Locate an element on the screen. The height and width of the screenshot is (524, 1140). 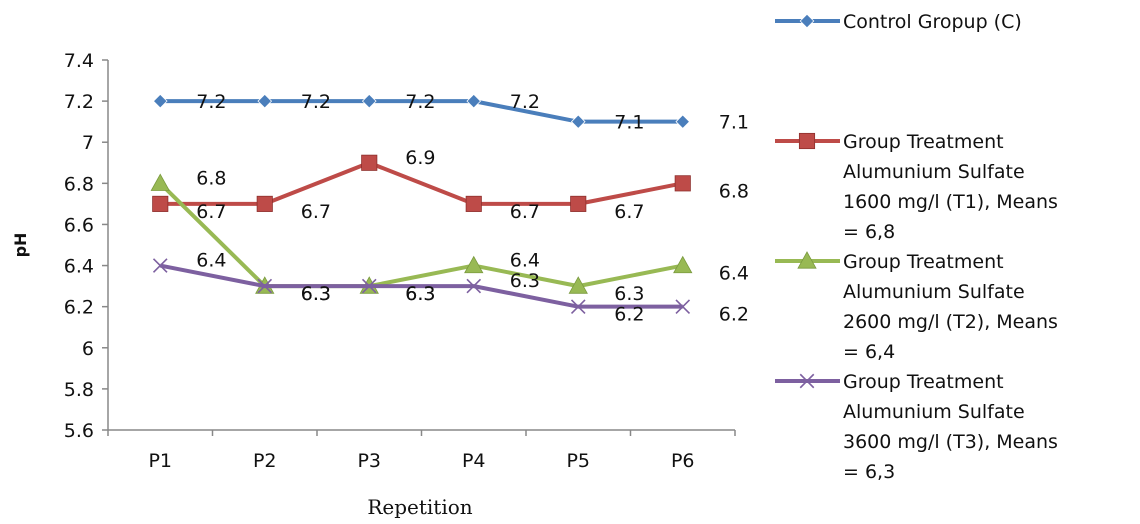
x-axis-title: Repetition is located at coordinates (419, 507).